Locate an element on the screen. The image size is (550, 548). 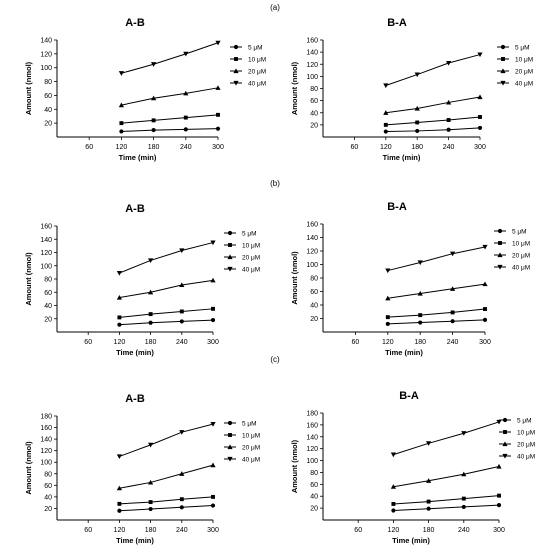
y-tick-label: 40 is located at coordinates (314, 497).